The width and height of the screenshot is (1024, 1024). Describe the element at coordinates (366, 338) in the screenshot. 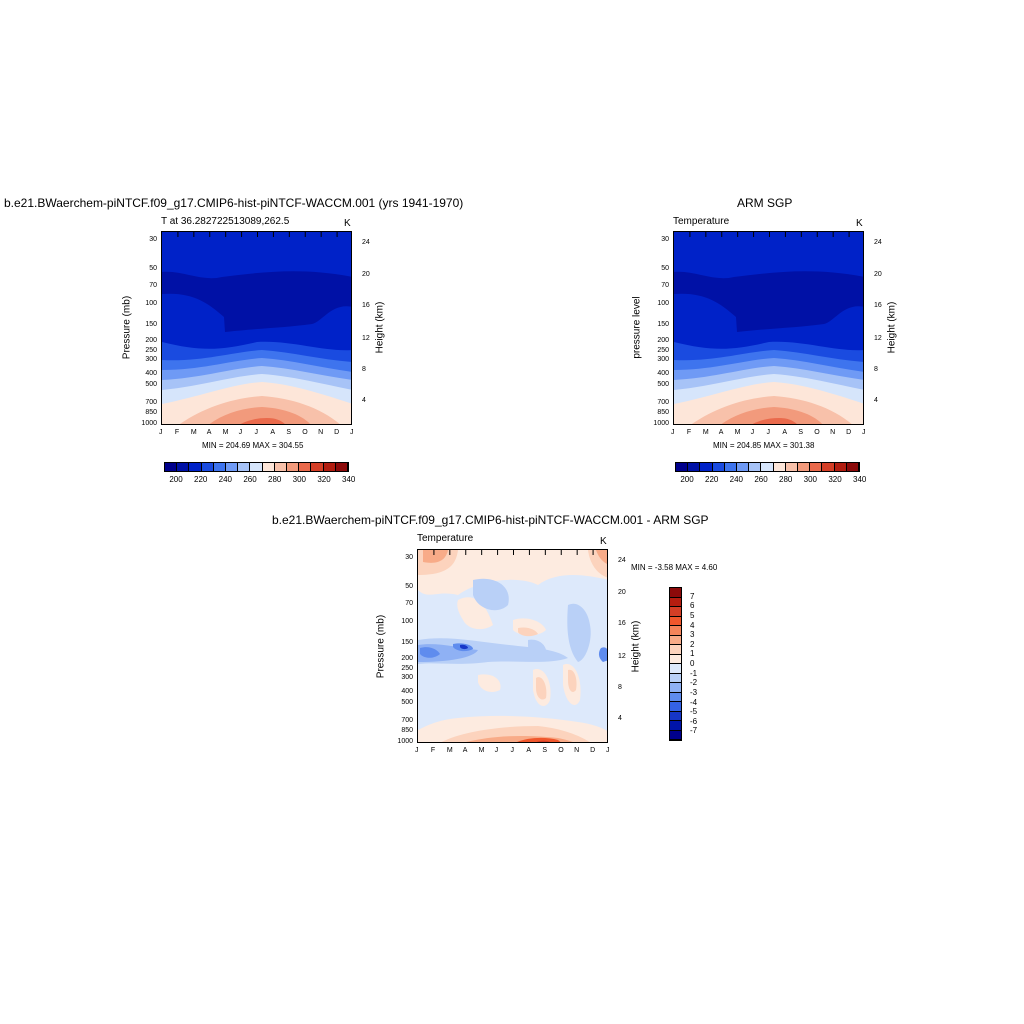

I see `panel1-y2tick-label: 12` at that location.